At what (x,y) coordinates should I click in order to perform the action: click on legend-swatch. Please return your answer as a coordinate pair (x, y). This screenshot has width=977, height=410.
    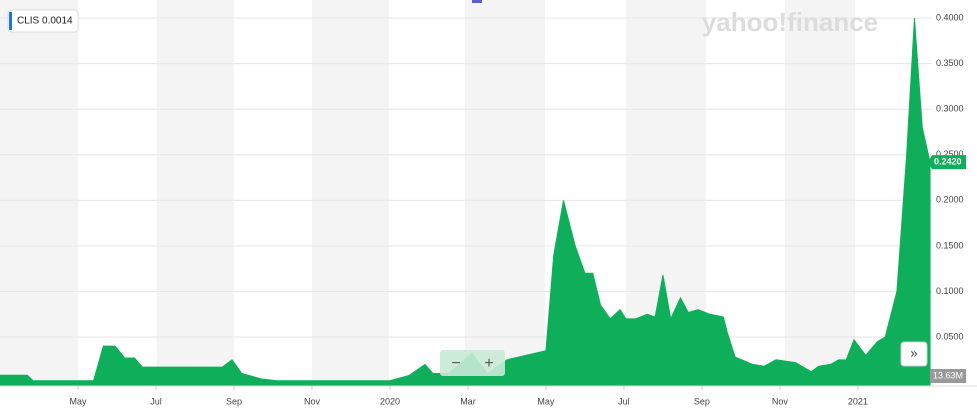
    Looking at the image, I should click on (10, 21).